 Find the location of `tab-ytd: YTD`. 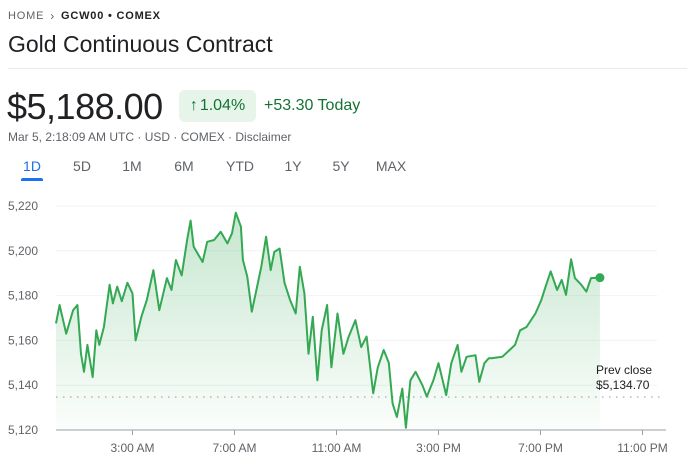

tab-ytd: YTD is located at coordinates (240, 166).